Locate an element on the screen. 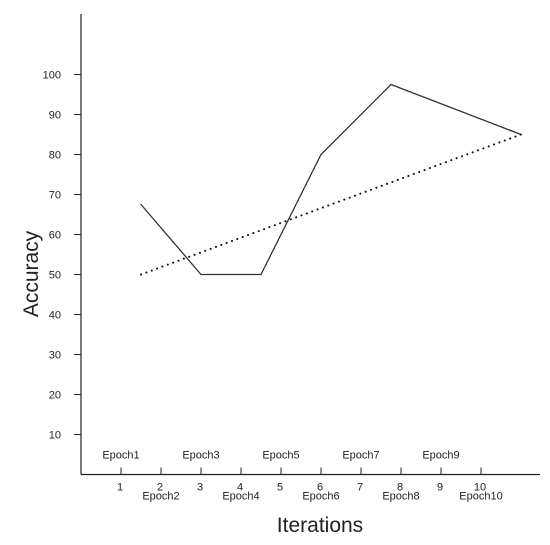 Image resolution: width=550 pixels, height=545 pixels. y-tick-label: 100 is located at coordinates (52, 76).